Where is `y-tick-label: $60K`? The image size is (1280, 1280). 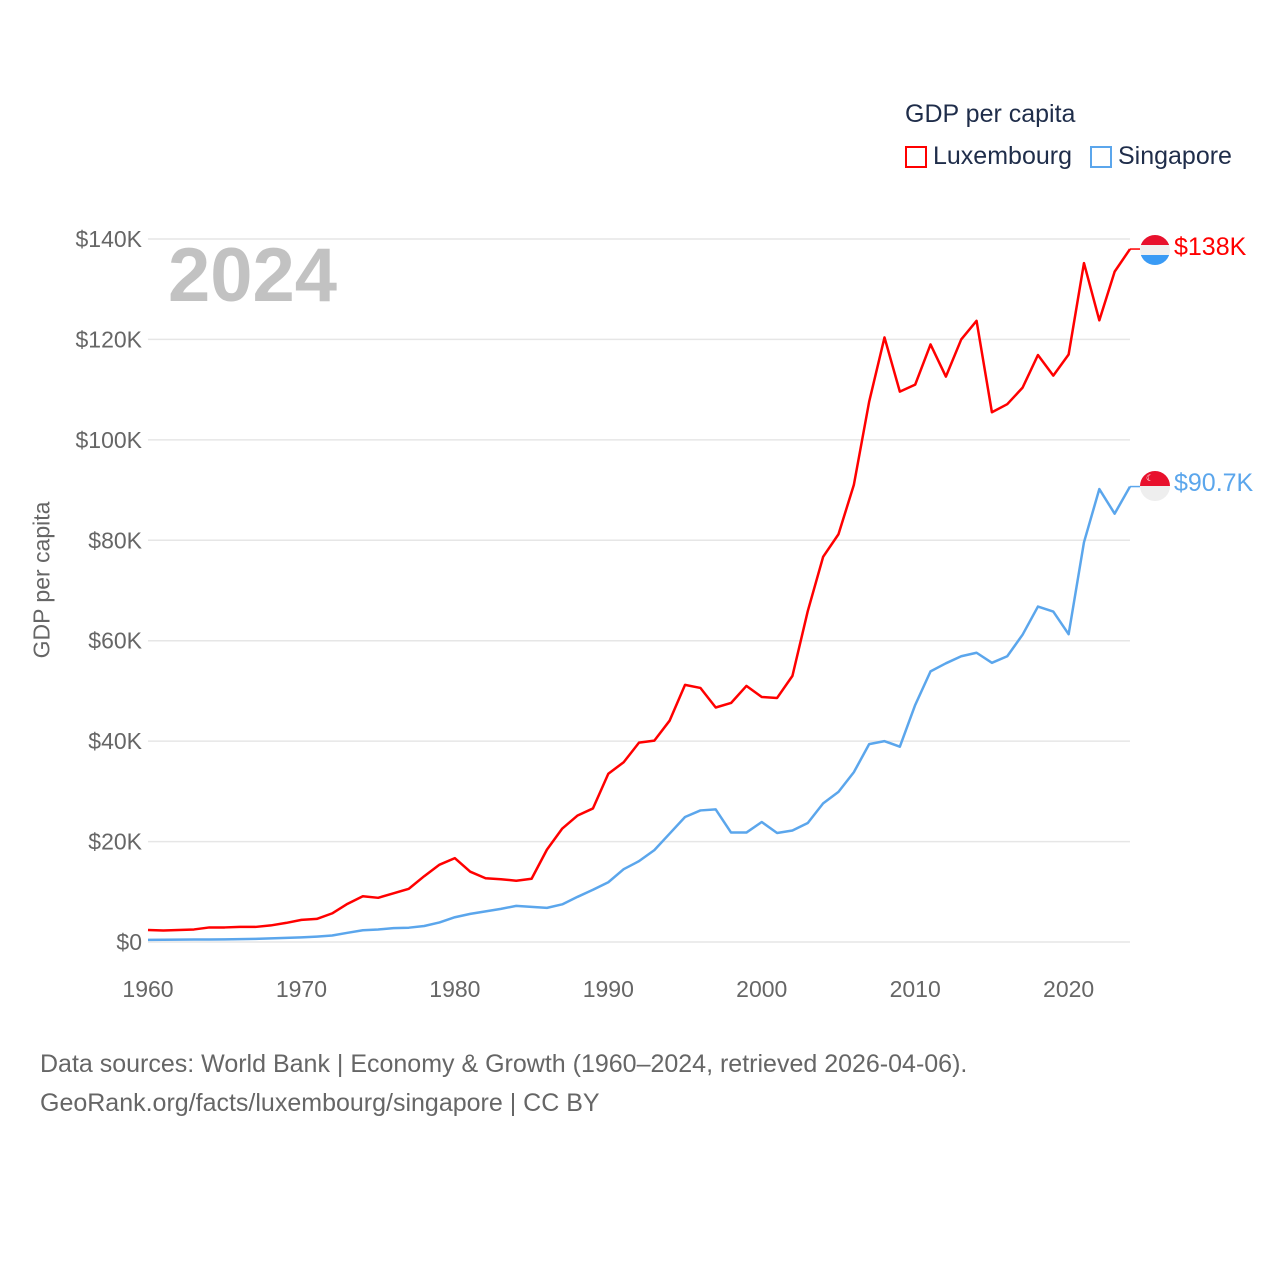
y-tick-label: $60K is located at coordinates (115, 641).